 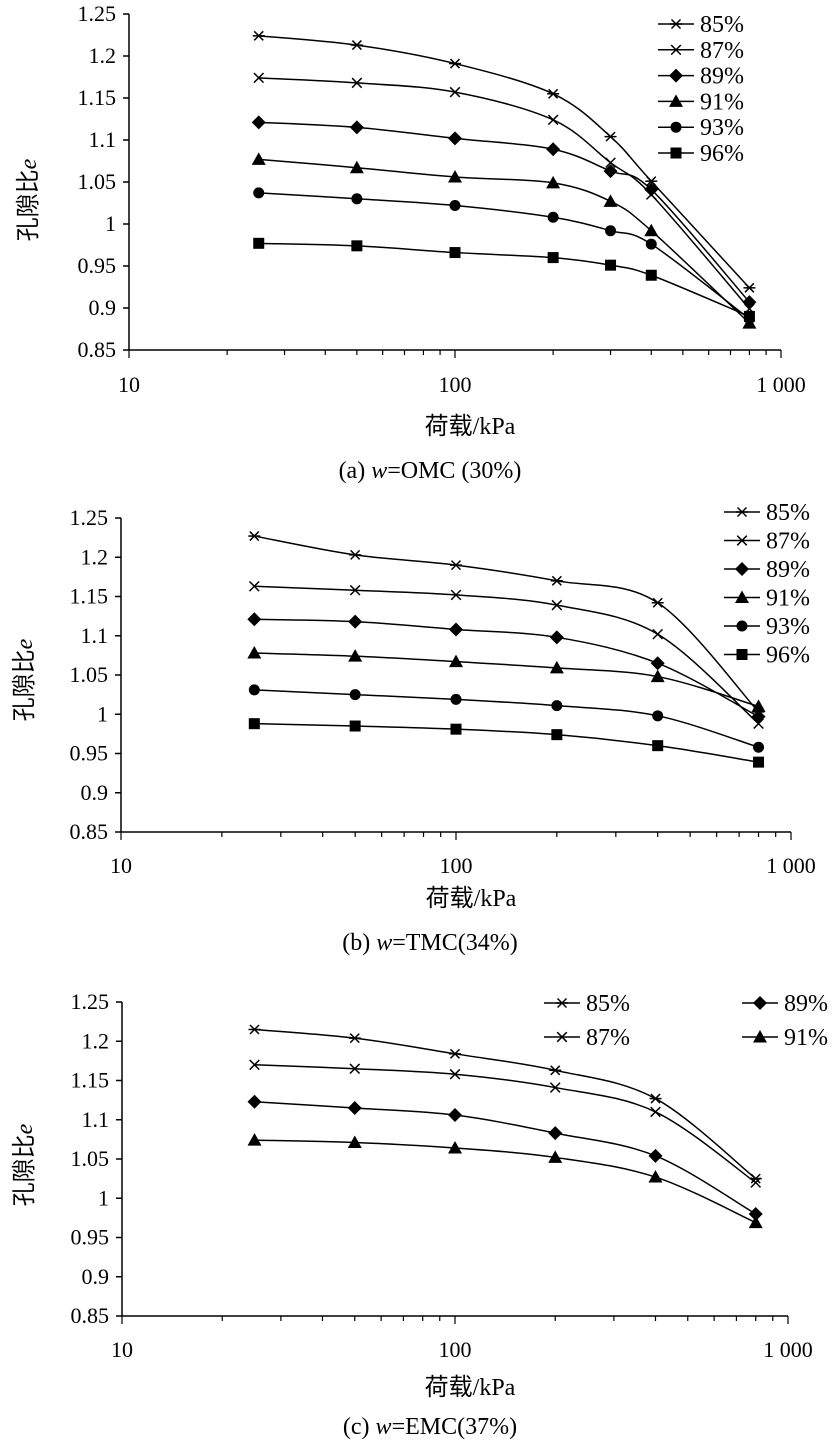 I want to click on legend-label: 96%, so click(x=722, y=154).